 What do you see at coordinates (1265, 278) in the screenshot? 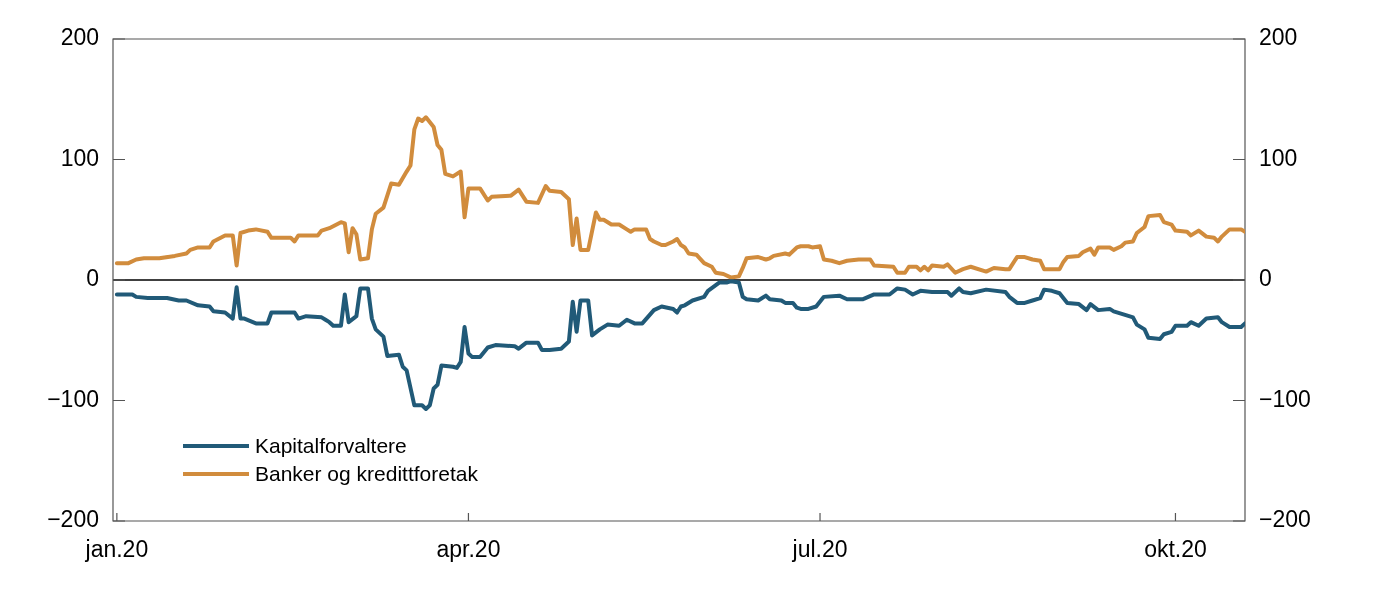
I see `y2-tick-label: 0` at bounding box center [1265, 278].